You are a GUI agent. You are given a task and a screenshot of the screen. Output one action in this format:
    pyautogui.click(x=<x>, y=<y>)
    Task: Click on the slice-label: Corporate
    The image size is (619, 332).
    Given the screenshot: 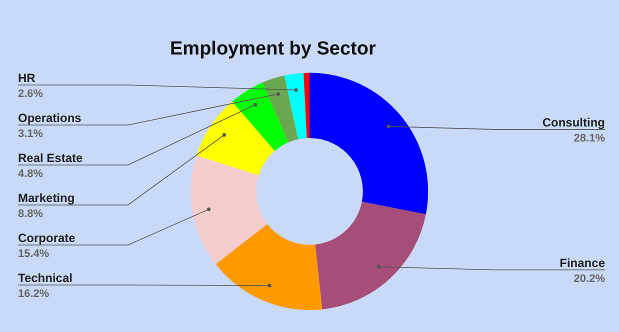 What is the action you would take?
    pyautogui.click(x=47, y=238)
    